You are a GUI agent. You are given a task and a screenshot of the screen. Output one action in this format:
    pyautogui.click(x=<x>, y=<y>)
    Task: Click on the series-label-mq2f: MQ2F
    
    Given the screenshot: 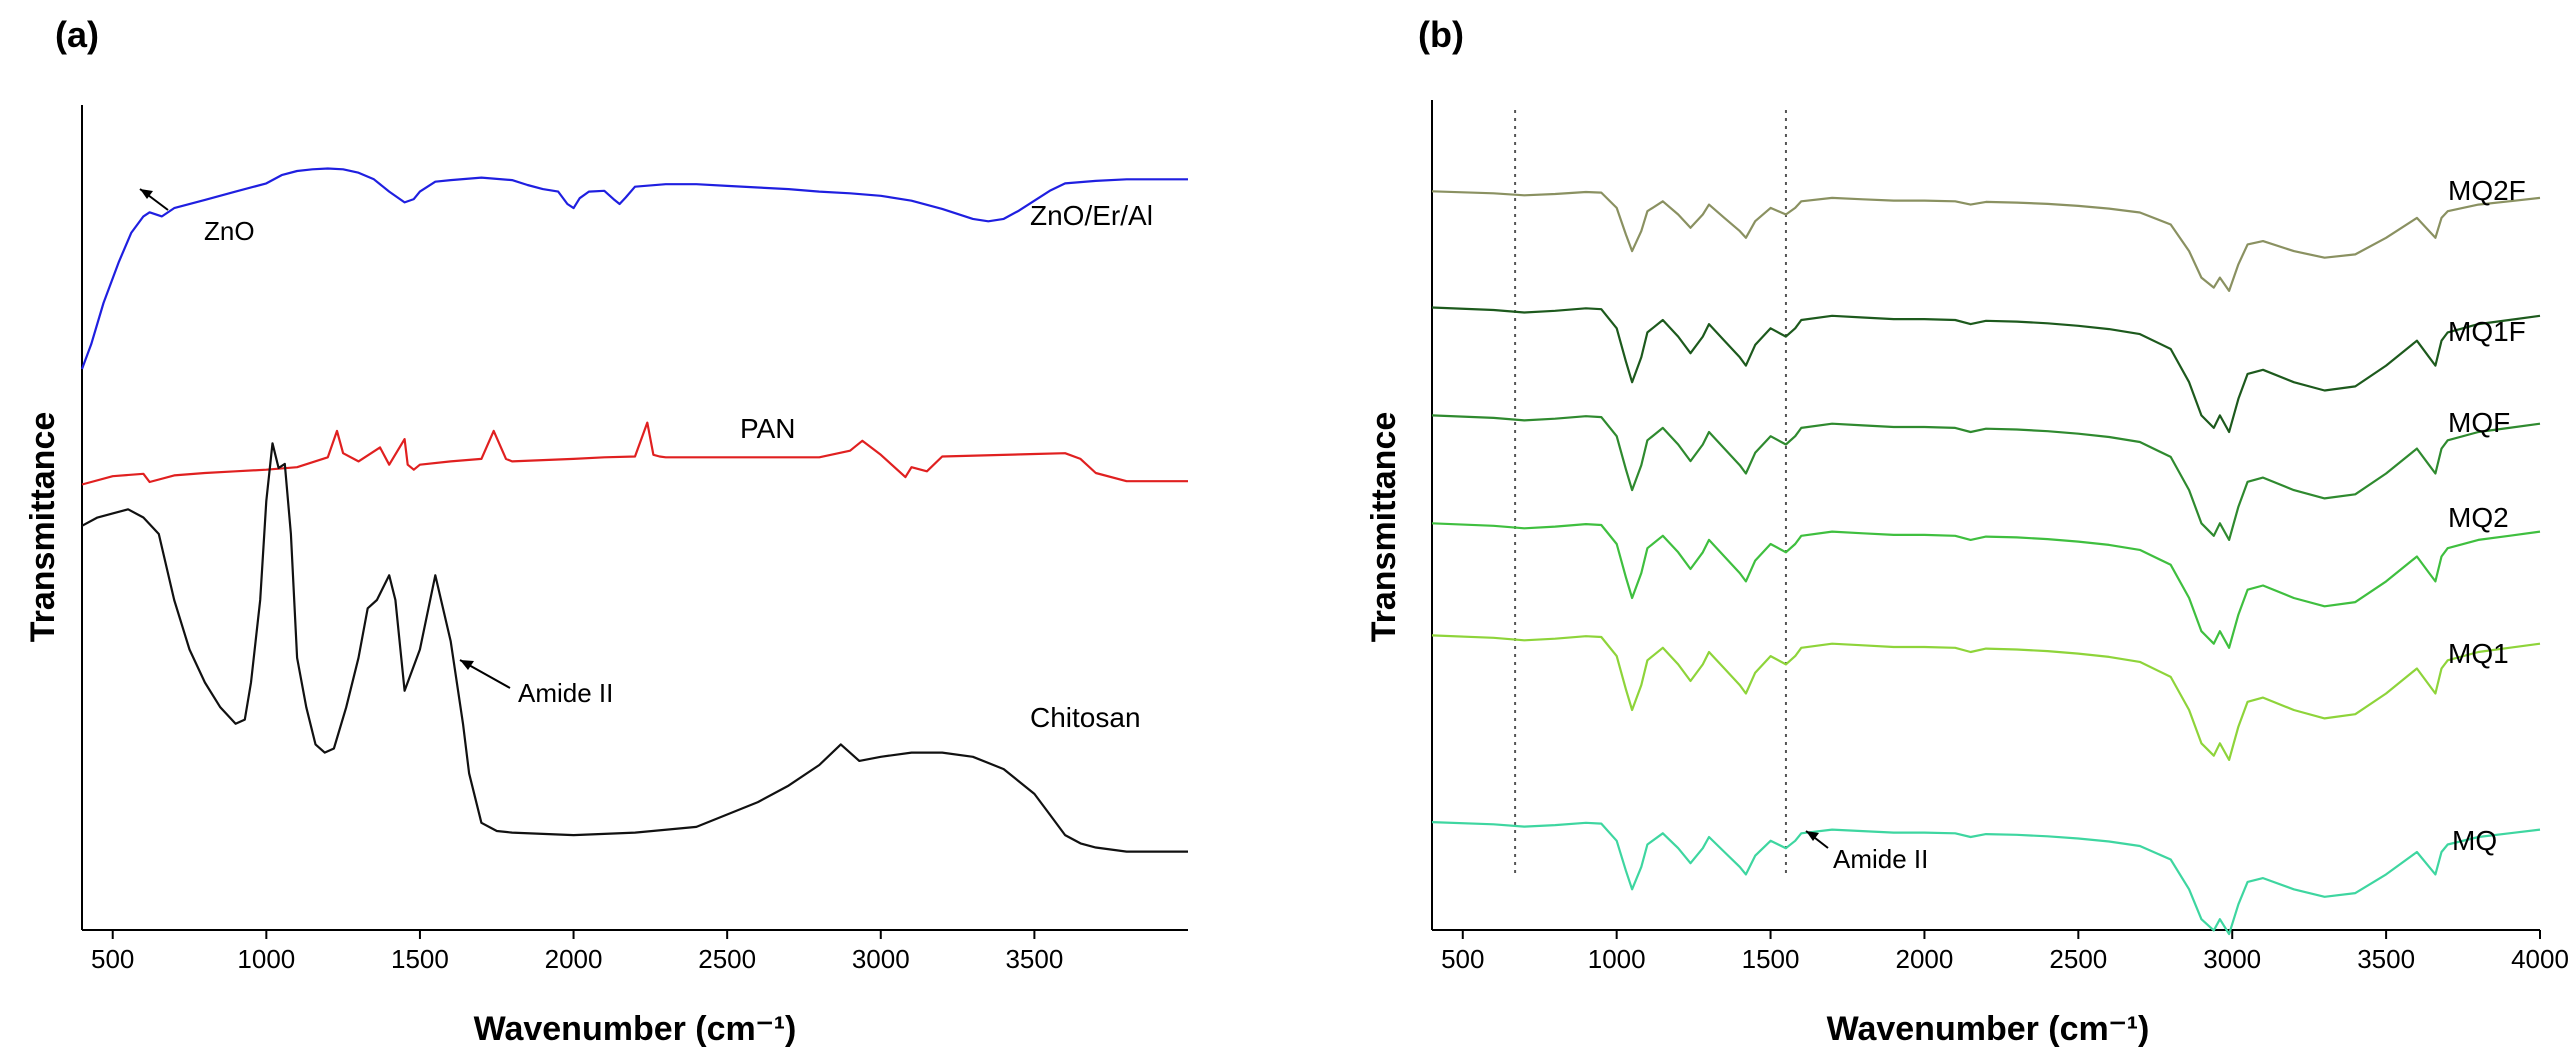 What is the action you would take?
    pyautogui.click(x=2487, y=190)
    